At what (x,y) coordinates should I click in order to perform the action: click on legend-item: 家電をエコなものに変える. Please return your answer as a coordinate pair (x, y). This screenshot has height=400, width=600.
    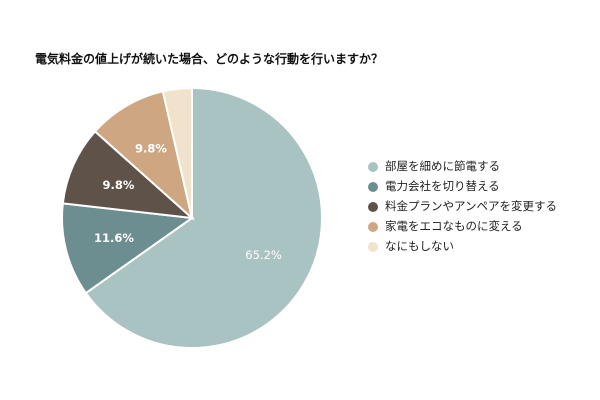
    Looking at the image, I should click on (468, 226).